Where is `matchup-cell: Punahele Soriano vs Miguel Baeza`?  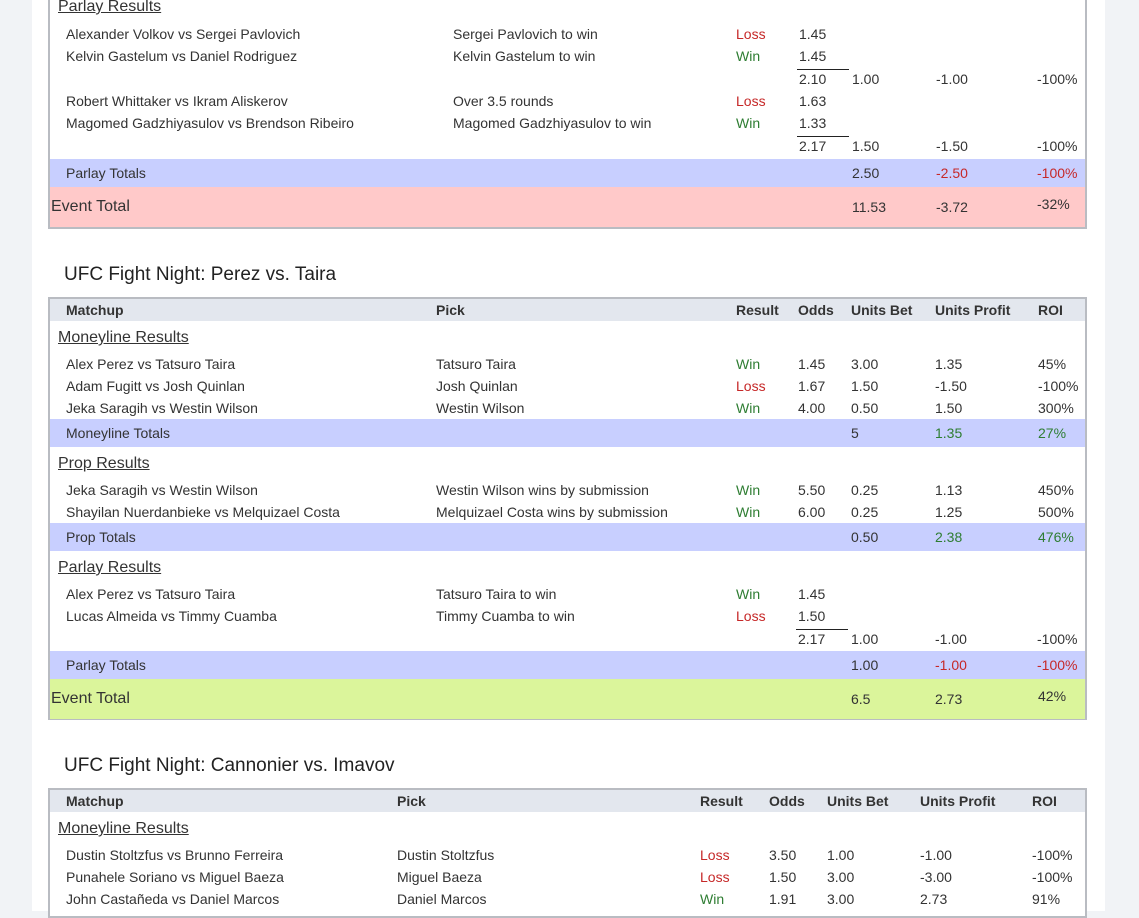 matchup-cell: Punahele Soriano vs Miguel Baeza is located at coordinates (175, 877).